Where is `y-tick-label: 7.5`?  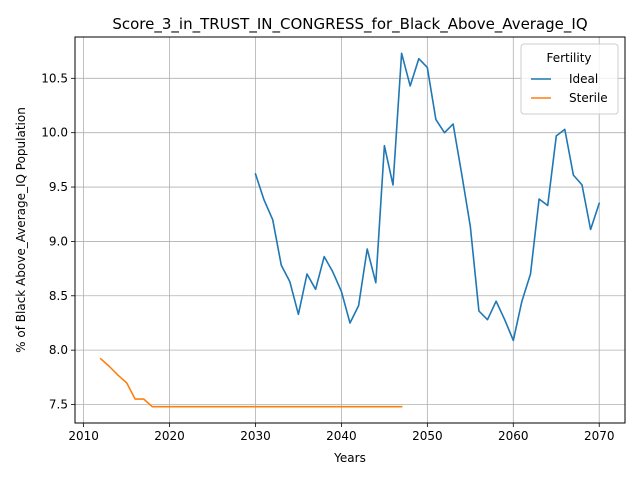 y-tick-label: 7.5 is located at coordinates (58, 405).